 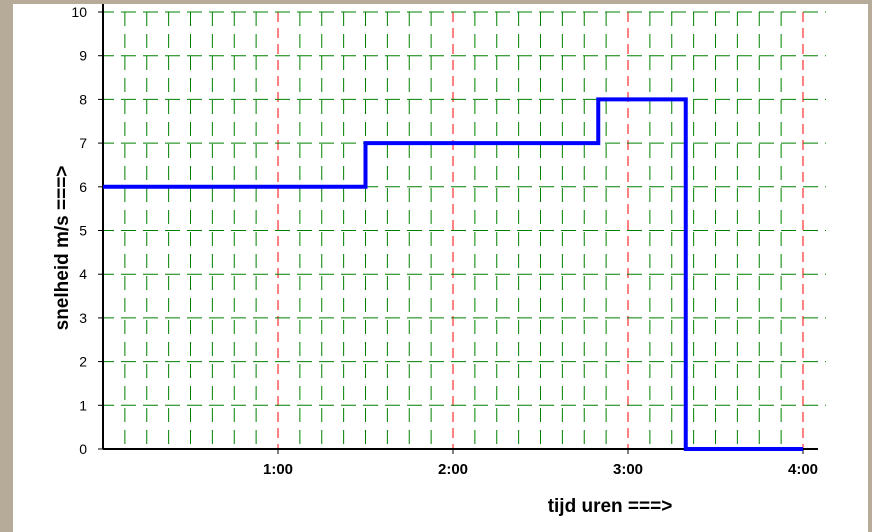 What do you see at coordinates (278, 469) in the screenshot?
I see `x-tick-label: 1:00` at bounding box center [278, 469].